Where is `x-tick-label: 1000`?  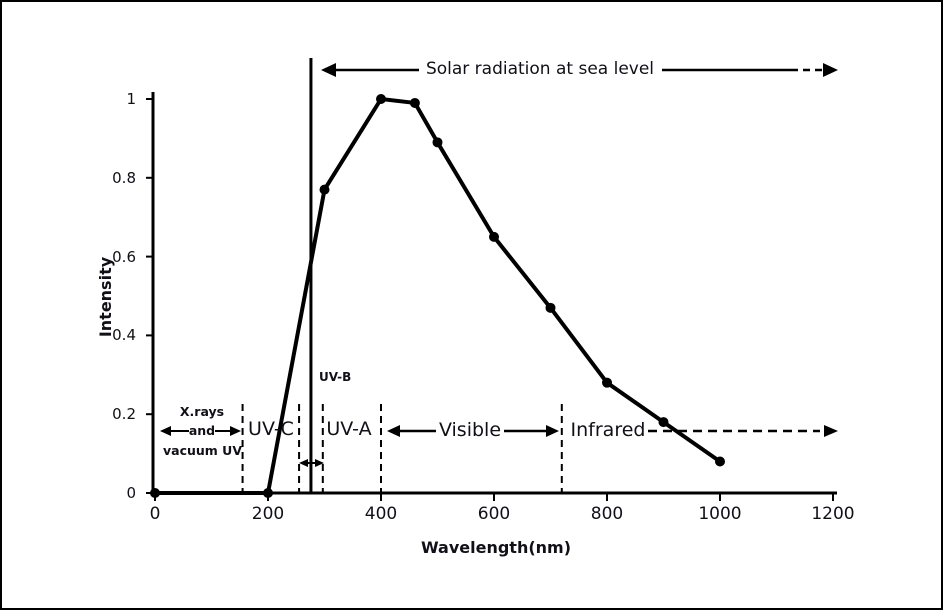
x-tick-label: 1000 is located at coordinates (720, 514).